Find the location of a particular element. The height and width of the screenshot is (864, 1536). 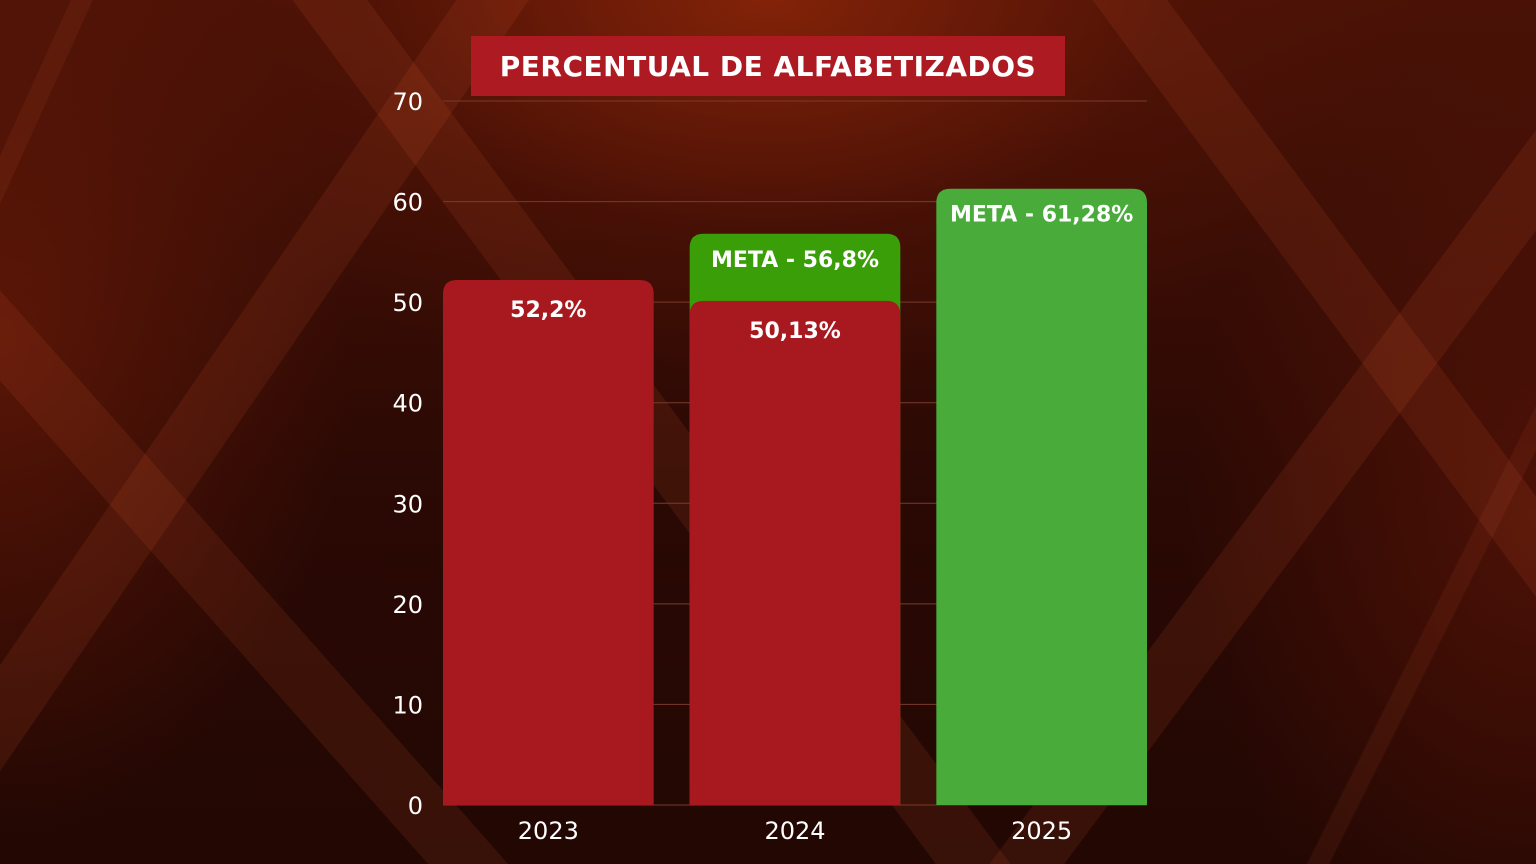

x-category-label-2025: 2025 is located at coordinates (1041, 831).